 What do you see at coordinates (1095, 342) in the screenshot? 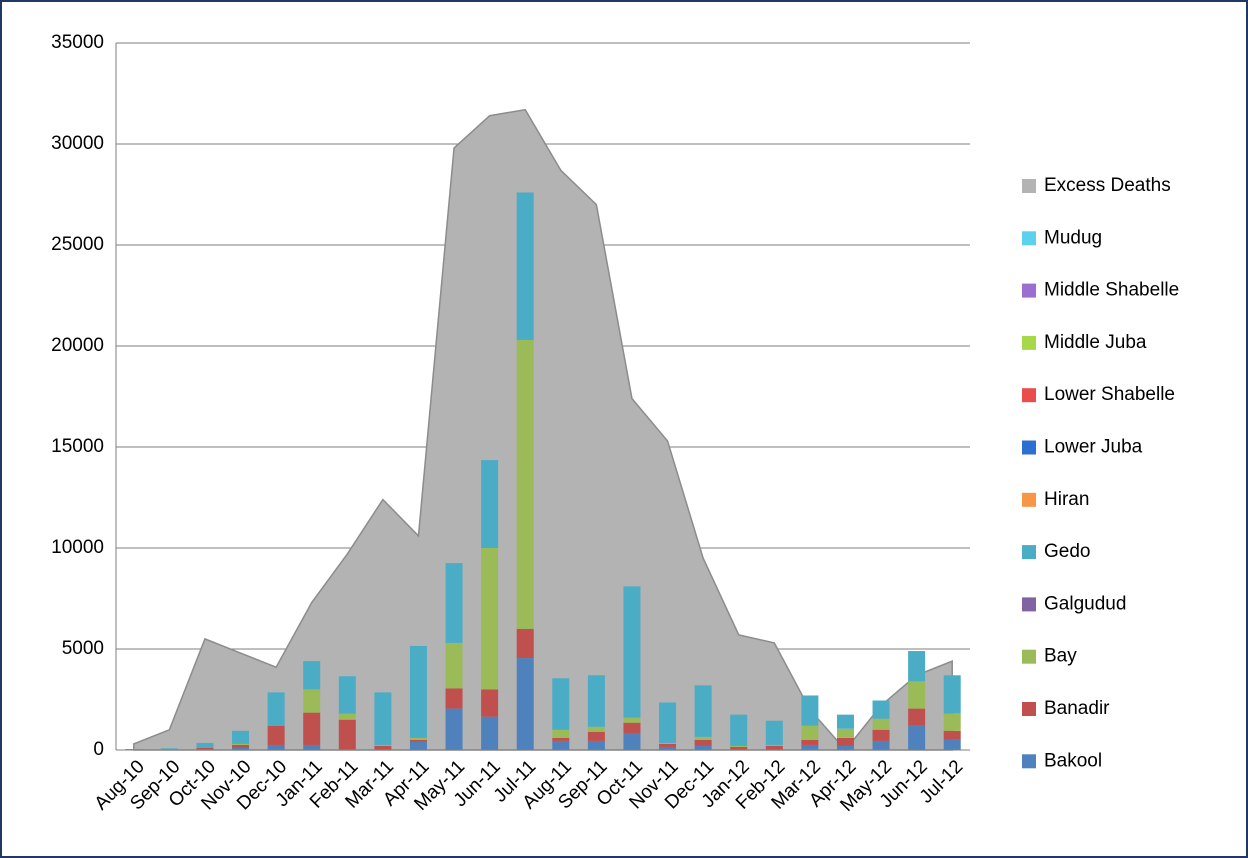
I see `legend-label: Middle Juba` at bounding box center [1095, 342].